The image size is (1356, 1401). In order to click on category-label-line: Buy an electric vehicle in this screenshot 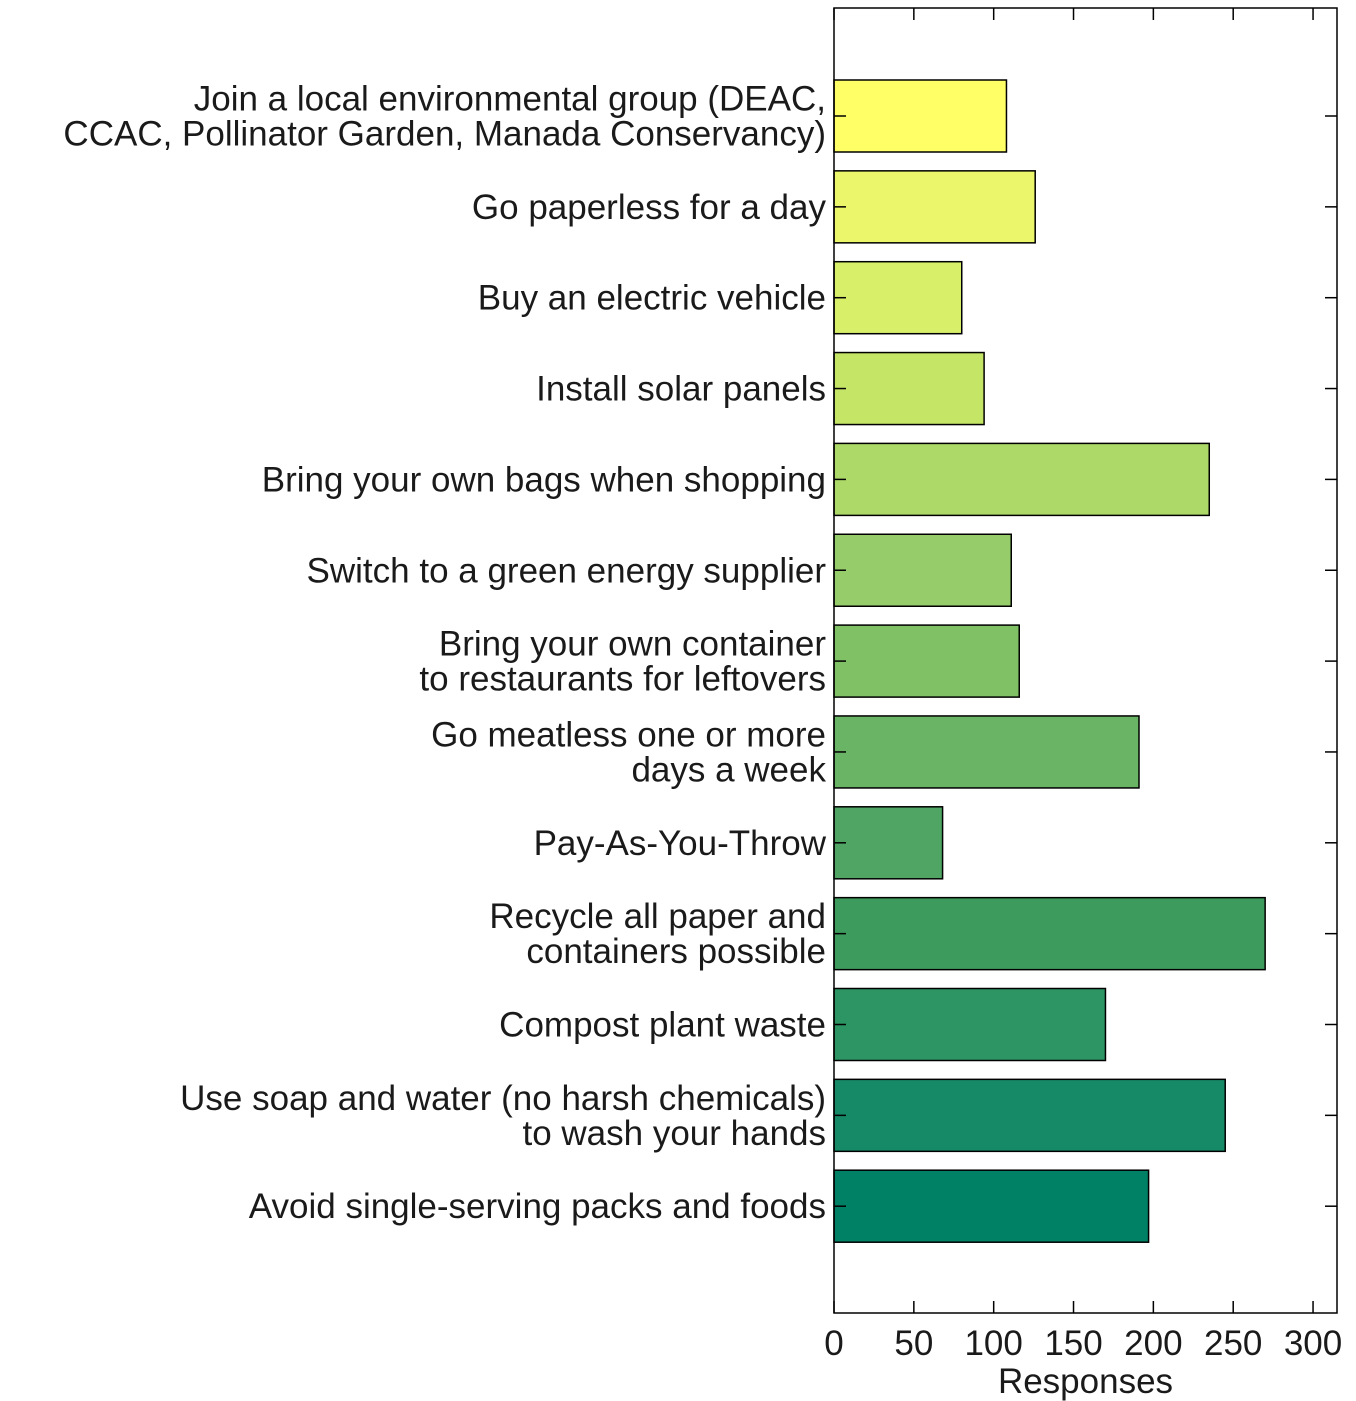, I will do `click(652, 298)`.